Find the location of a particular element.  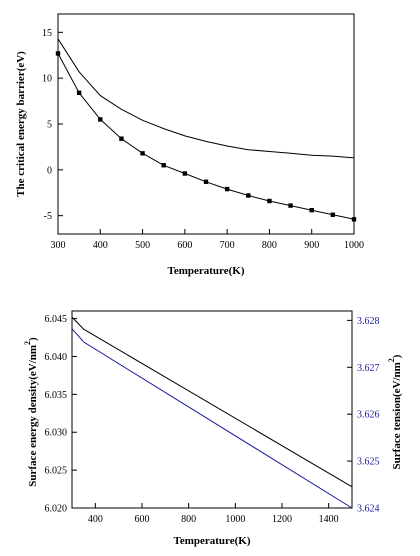

left-y-axis-label: Surface energy density(eV/nm2) is located at coordinates (31, 412).